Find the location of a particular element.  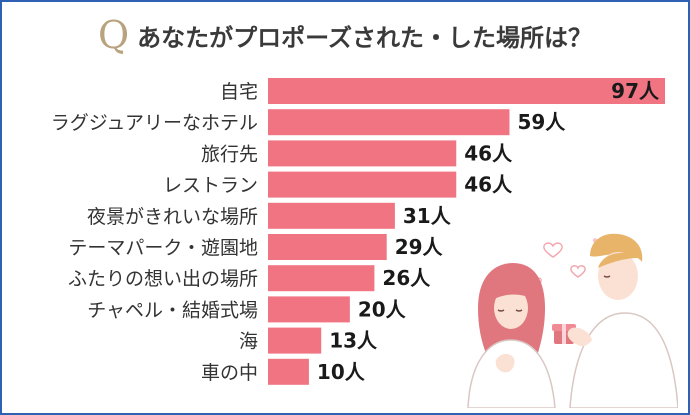

value-label-4: 46人 is located at coordinates (488, 185).